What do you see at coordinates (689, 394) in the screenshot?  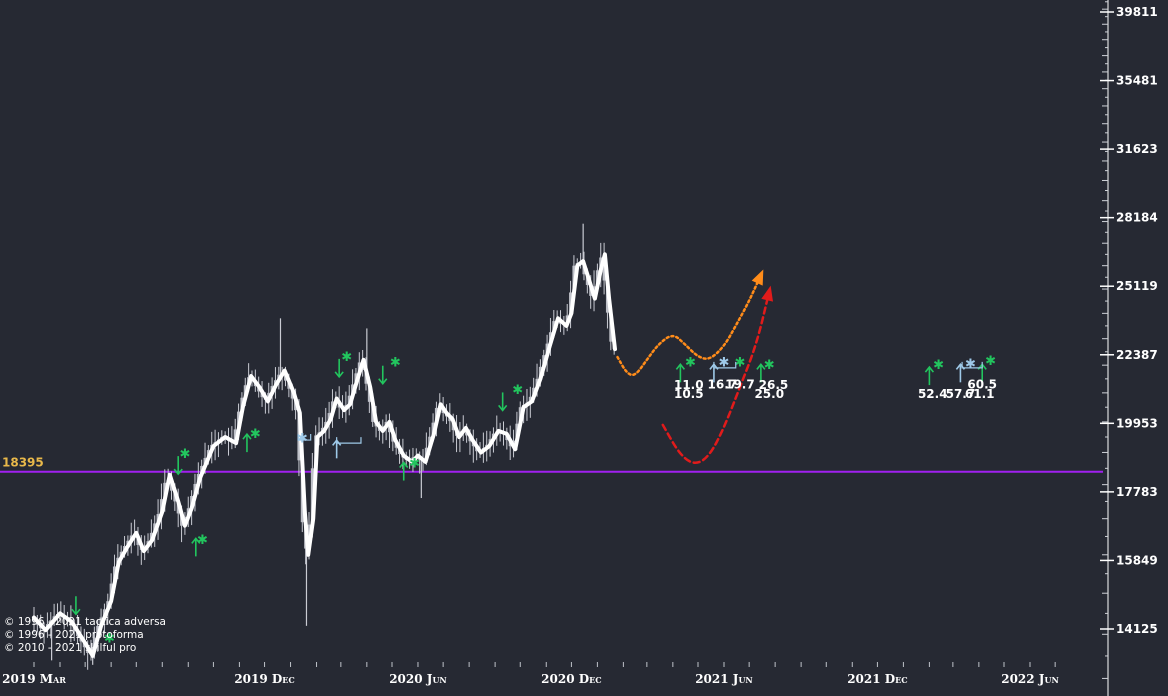 I see `value-annotation: 10.5` at bounding box center [689, 394].